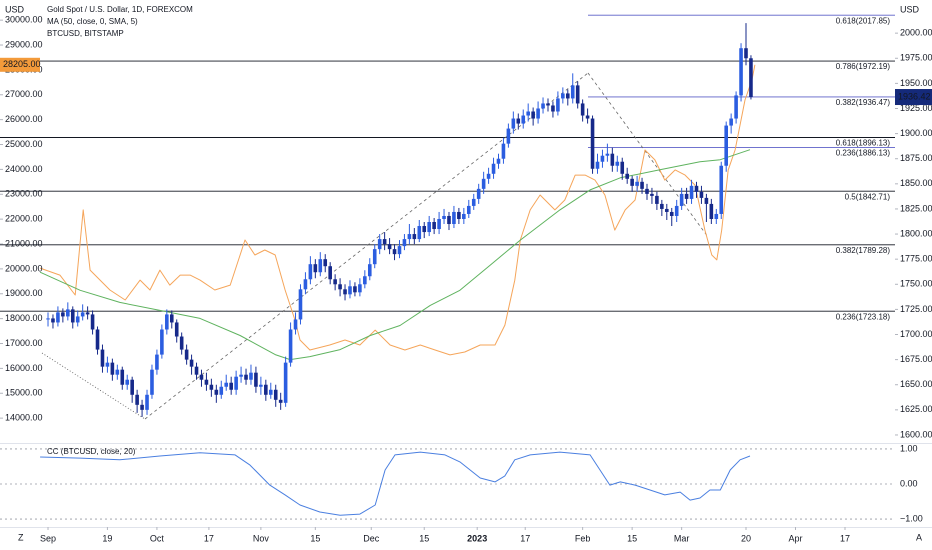 The width and height of the screenshot is (932, 550). Describe the element at coordinates (24, 144) in the screenshot. I see `y-tick-label-left: 25000.00` at that location.